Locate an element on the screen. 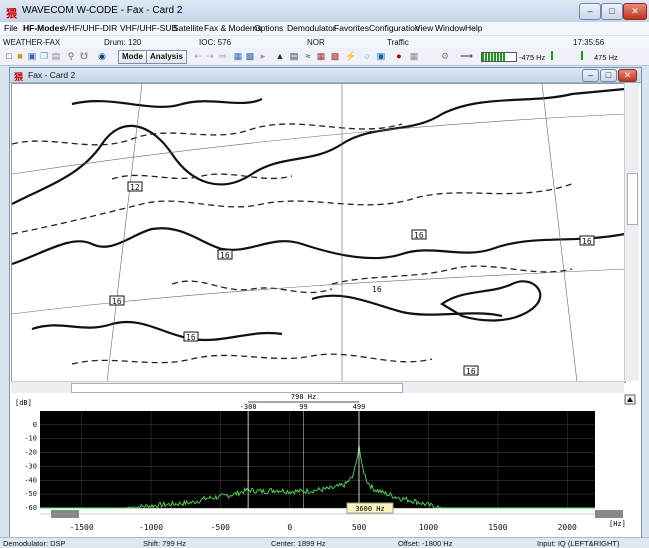  menu-hf-modes: HF-Modes is located at coordinates (44, 28).